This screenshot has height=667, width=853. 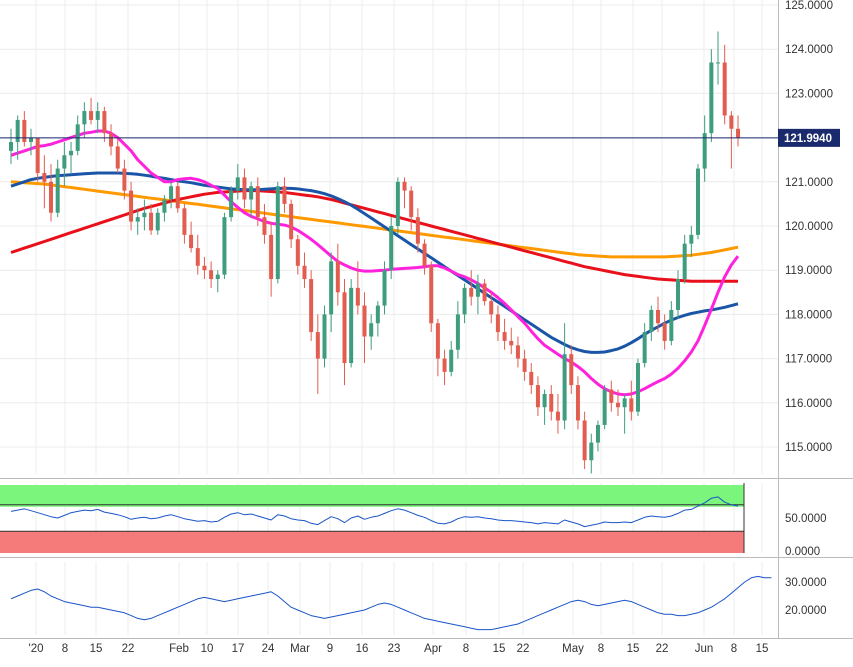 I want to click on x-tick-label: Feb, so click(x=179, y=649).